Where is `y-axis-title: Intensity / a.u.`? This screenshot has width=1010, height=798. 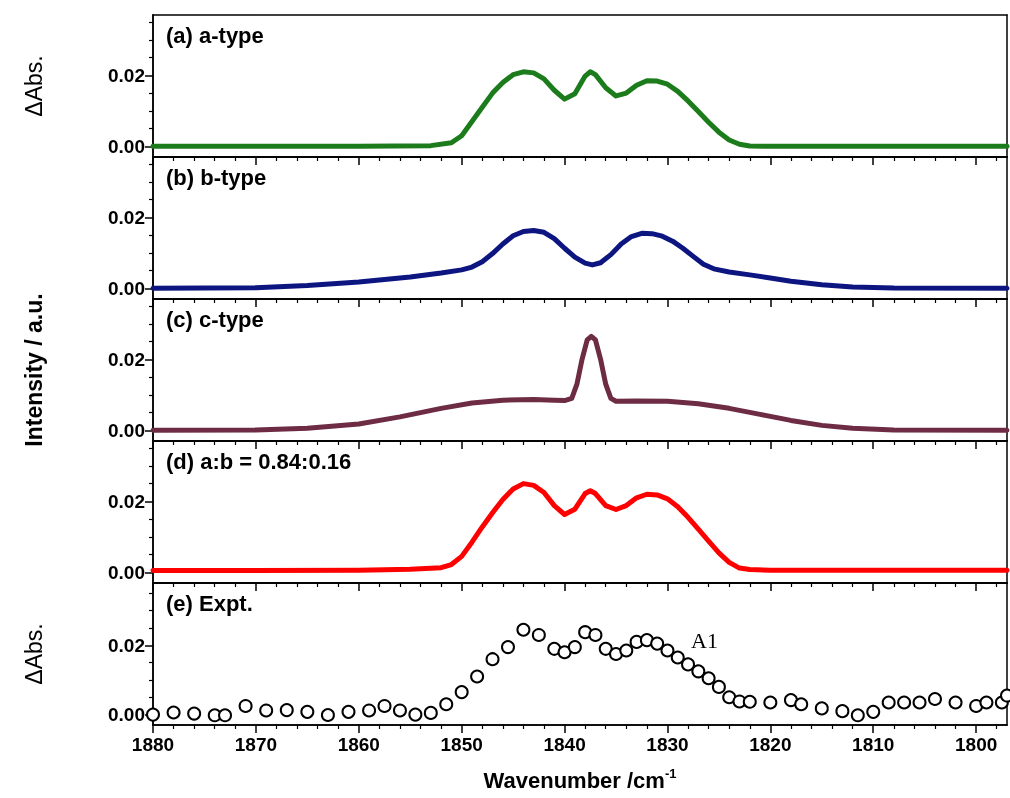 y-axis-title: Intensity / a.u. is located at coordinates (33, 370).